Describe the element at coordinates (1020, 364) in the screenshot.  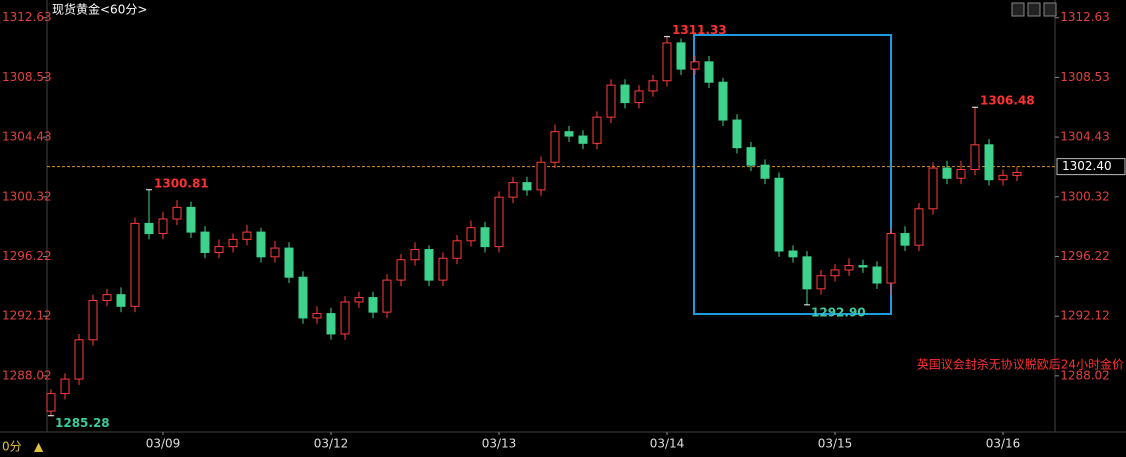
I see `annotation-note: 英国议会封杀无协议脱欧后24小时金价` at that location.